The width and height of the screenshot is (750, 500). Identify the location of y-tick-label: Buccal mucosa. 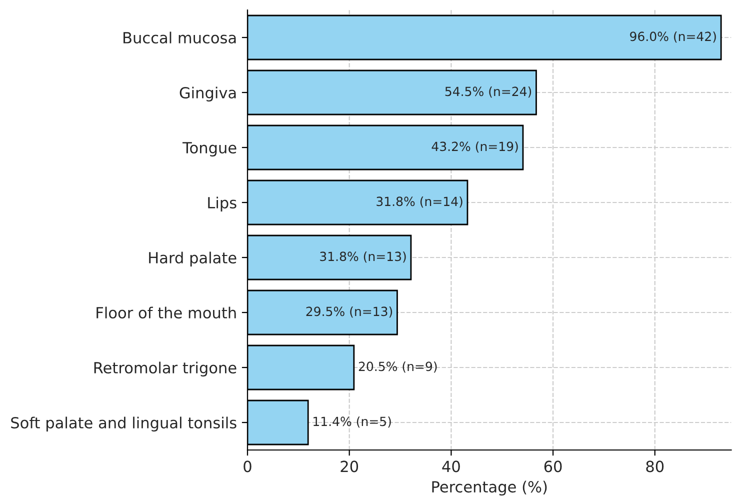
(180, 38).